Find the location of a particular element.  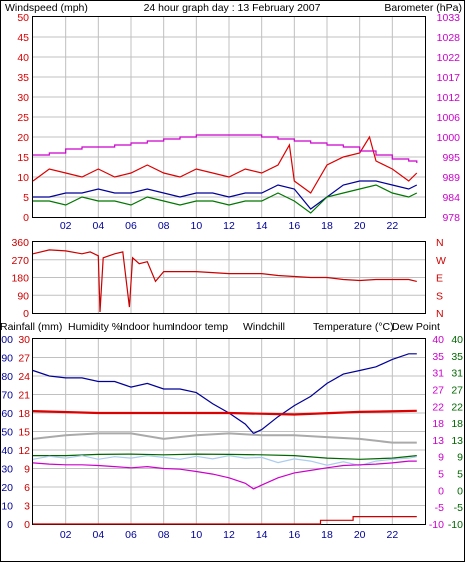

temperature-tick-label: -10 is located at coordinates (455, 525).